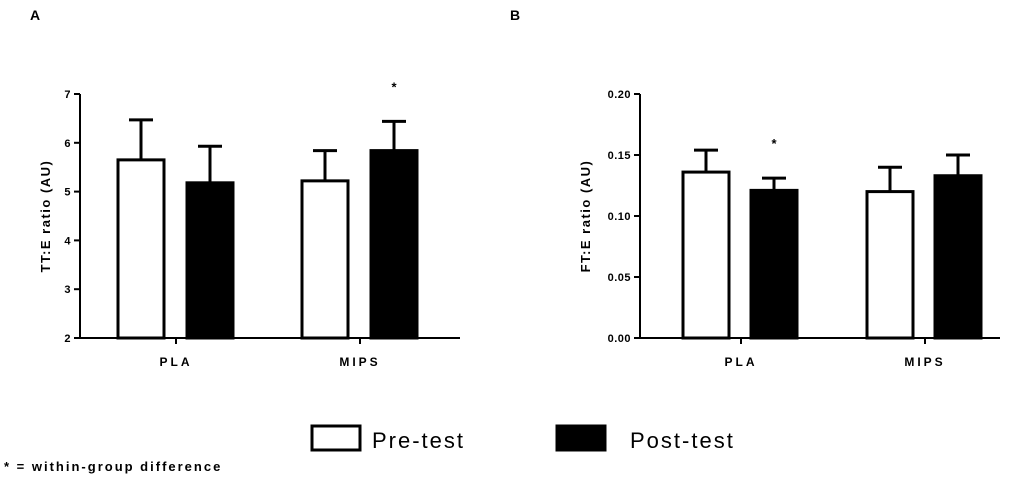 The height and width of the screenshot is (480, 1024). Describe the element at coordinates (522, 438) in the screenshot. I see `legend: Pre-test Post-test` at that location.